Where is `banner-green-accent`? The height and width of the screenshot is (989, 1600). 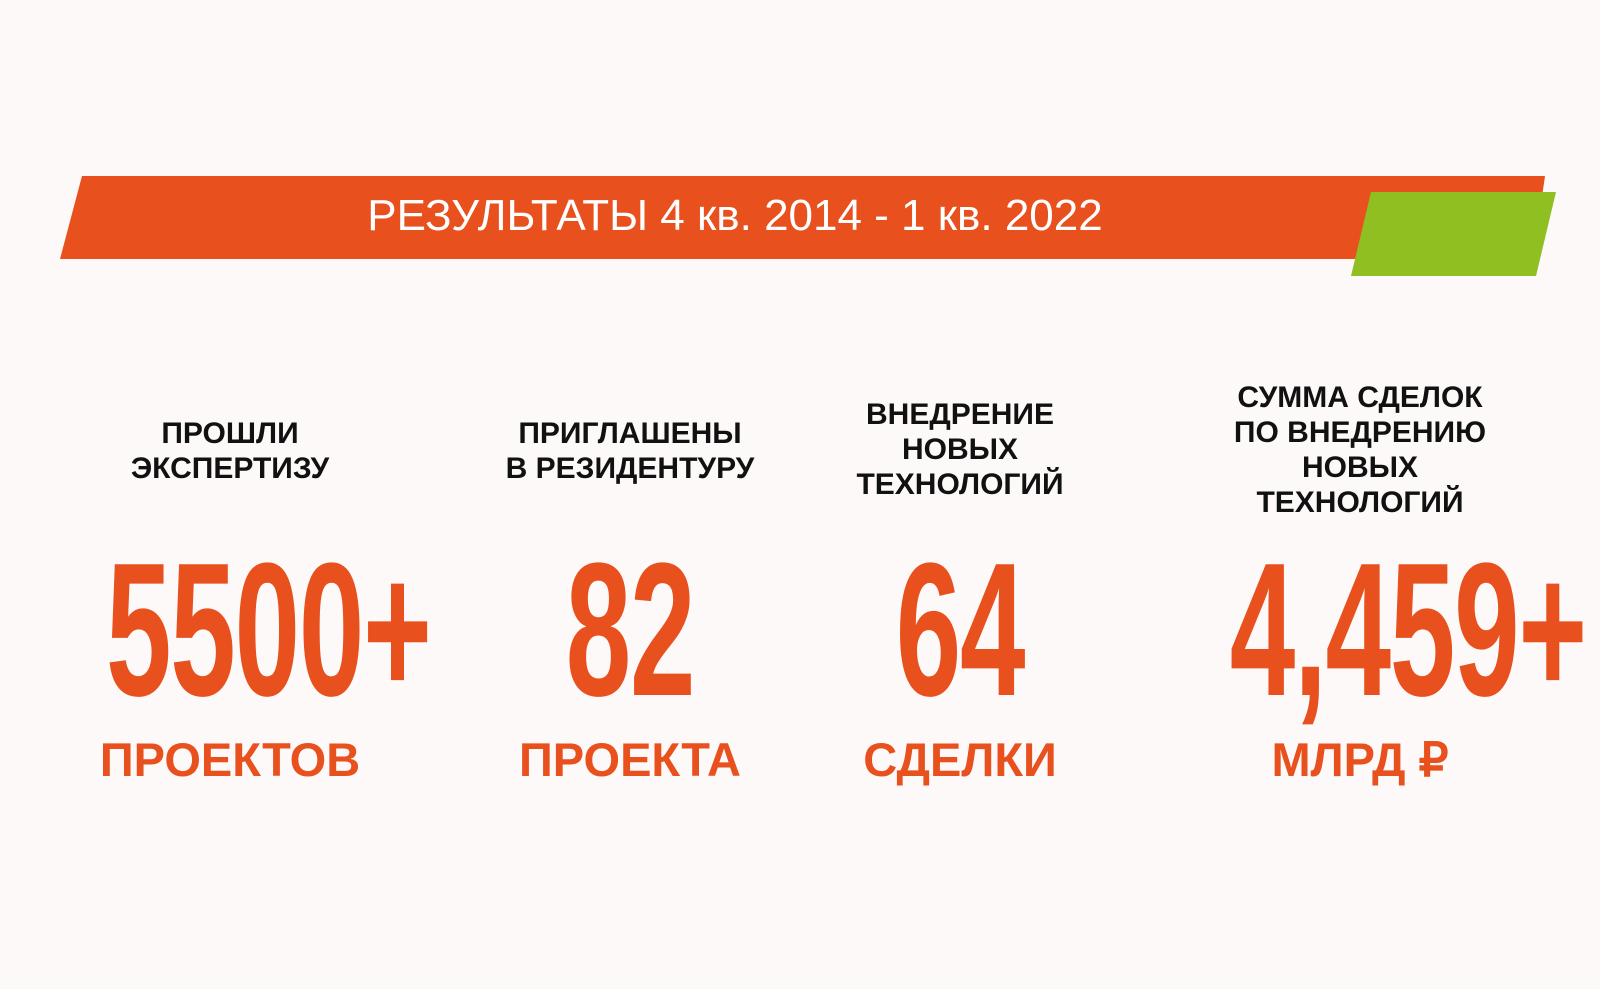
banner-green-accent is located at coordinates (1453, 234).